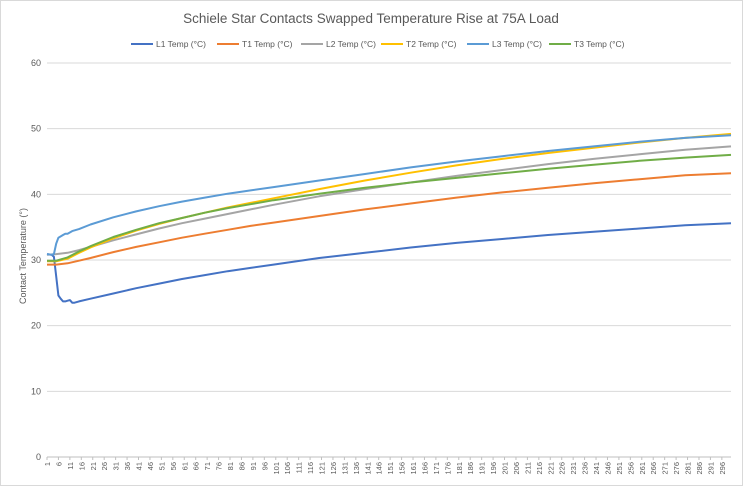 The image size is (743, 486). Describe the element at coordinates (58, 464) in the screenshot. I see `x-tick-label: 6` at that location.